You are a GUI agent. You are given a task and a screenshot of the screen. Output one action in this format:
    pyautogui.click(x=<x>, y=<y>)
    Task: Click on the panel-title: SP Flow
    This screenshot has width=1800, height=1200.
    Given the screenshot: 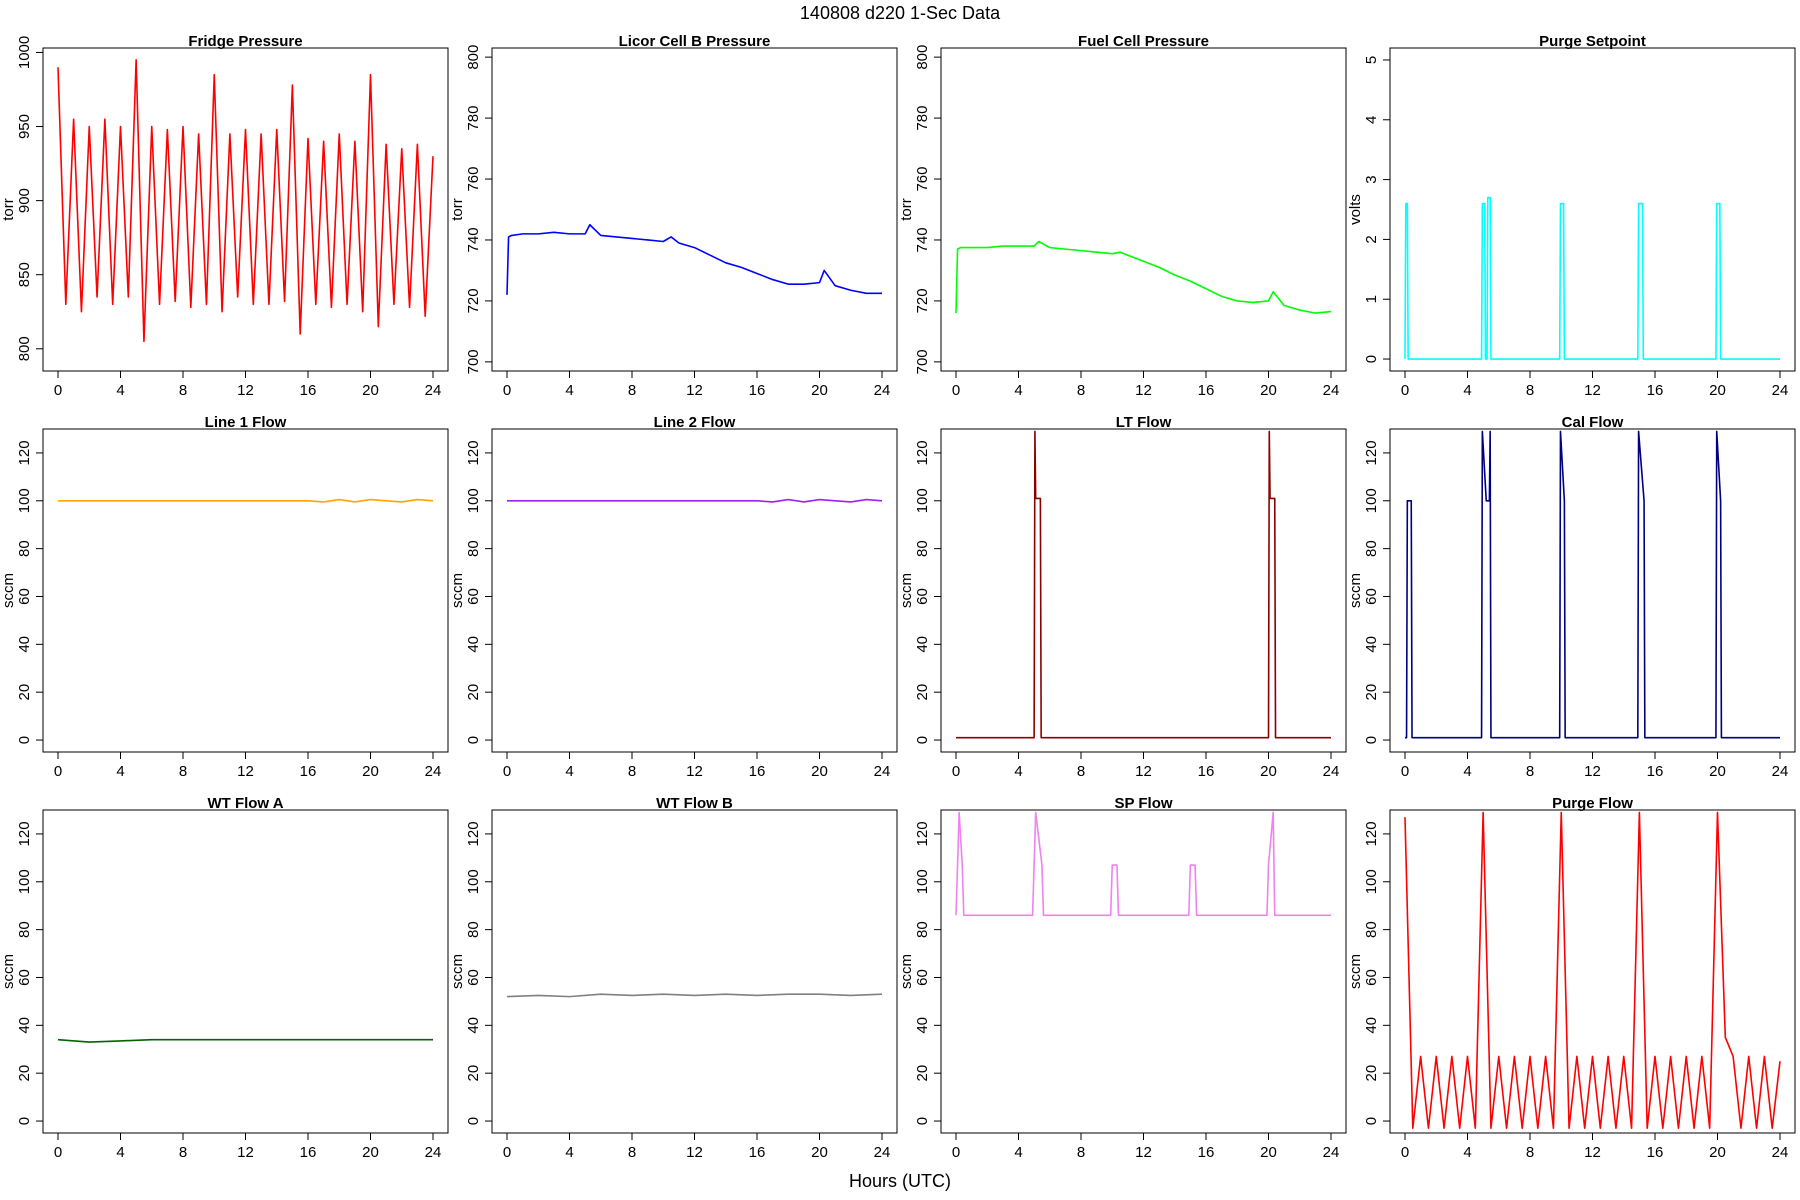 What is the action you would take?
    pyautogui.click(x=1143, y=803)
    